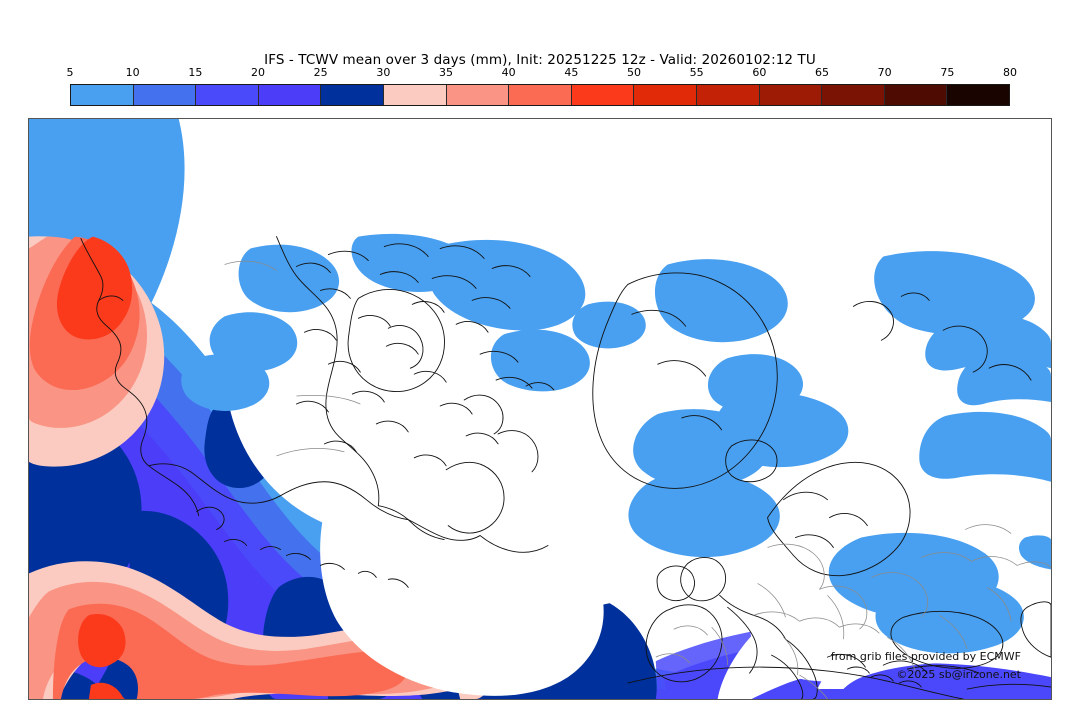 The image size is (1080, 718). Describe the element at coordinates (320, 72) in the screenshot. I see `colorbar-tick-25: 25` at that location.